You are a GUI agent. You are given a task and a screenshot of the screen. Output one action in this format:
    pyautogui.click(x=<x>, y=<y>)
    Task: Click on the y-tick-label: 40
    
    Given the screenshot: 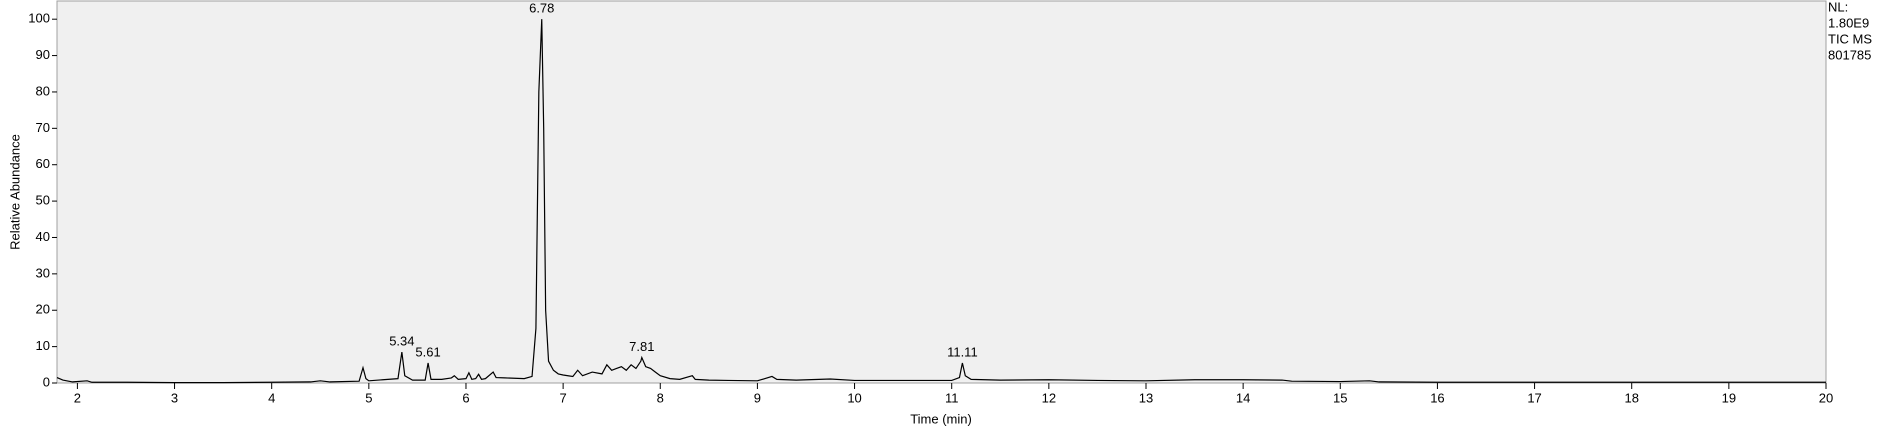 What is the action you would take?
    pyautogui.click(x=43, y=236)
    